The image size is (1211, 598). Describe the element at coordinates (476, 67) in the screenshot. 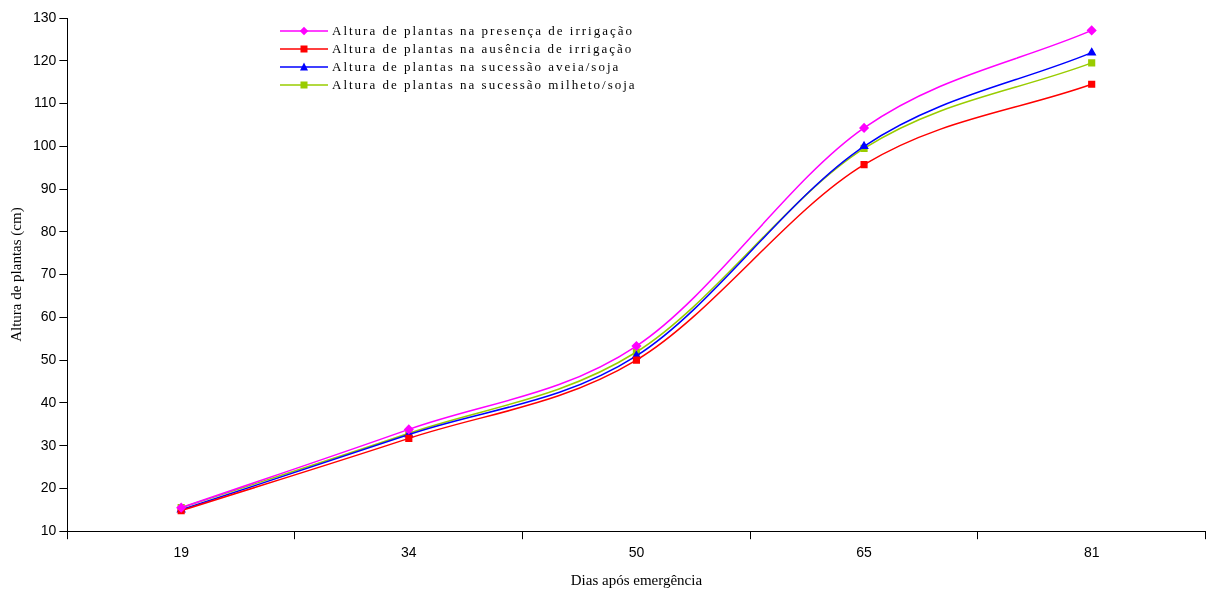

I see `legend-label: Altura de plantas na sucessão aveia/soja` at that location.